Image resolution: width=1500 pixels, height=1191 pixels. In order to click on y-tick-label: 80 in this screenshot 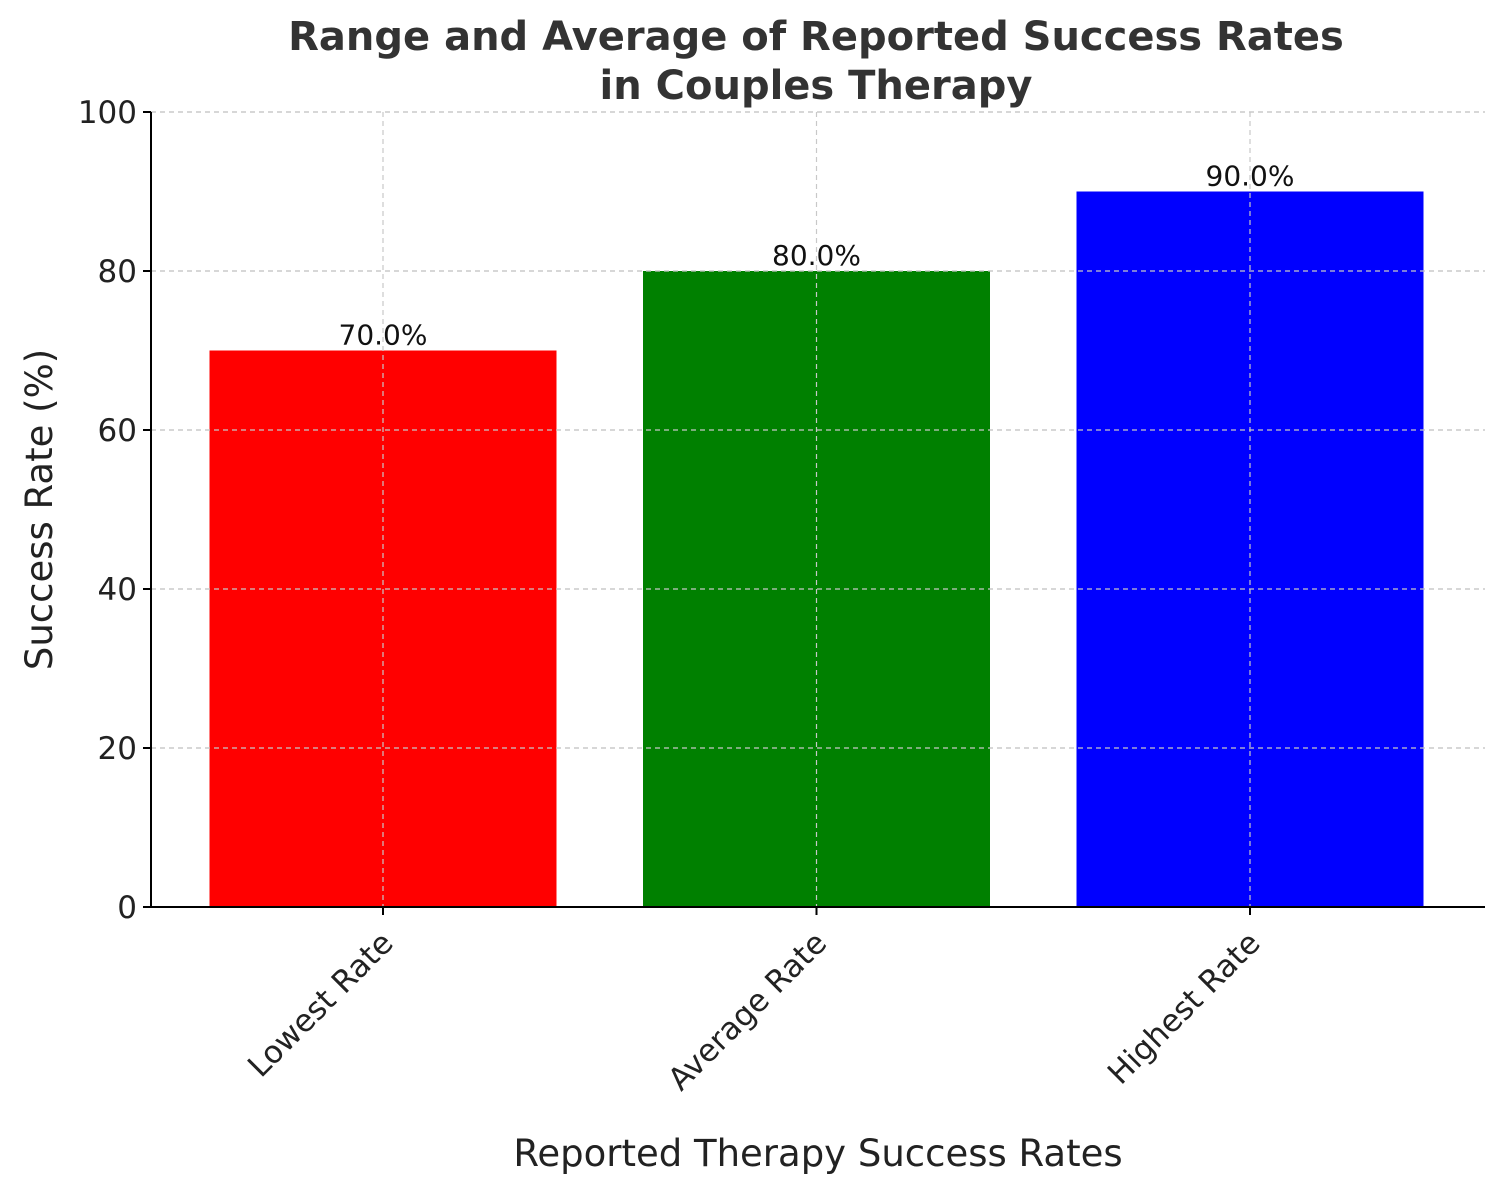, I will do `click(117, 272)`.